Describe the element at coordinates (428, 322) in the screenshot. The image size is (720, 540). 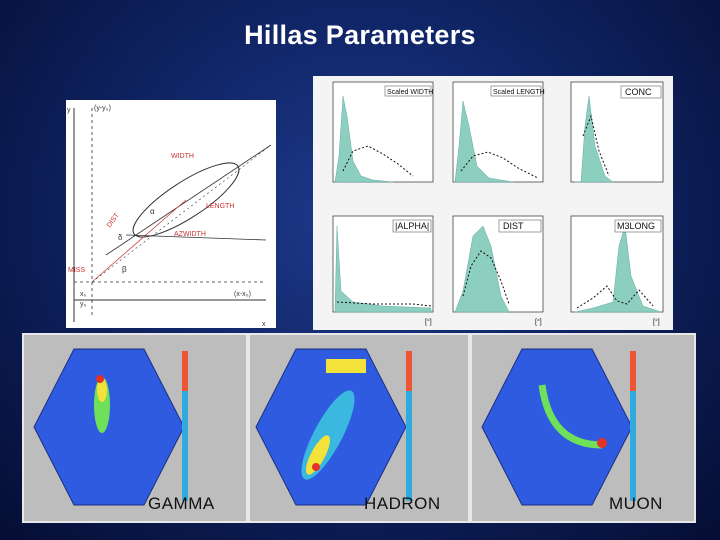
I see `plot-unit-alpha: [°]` at that location.